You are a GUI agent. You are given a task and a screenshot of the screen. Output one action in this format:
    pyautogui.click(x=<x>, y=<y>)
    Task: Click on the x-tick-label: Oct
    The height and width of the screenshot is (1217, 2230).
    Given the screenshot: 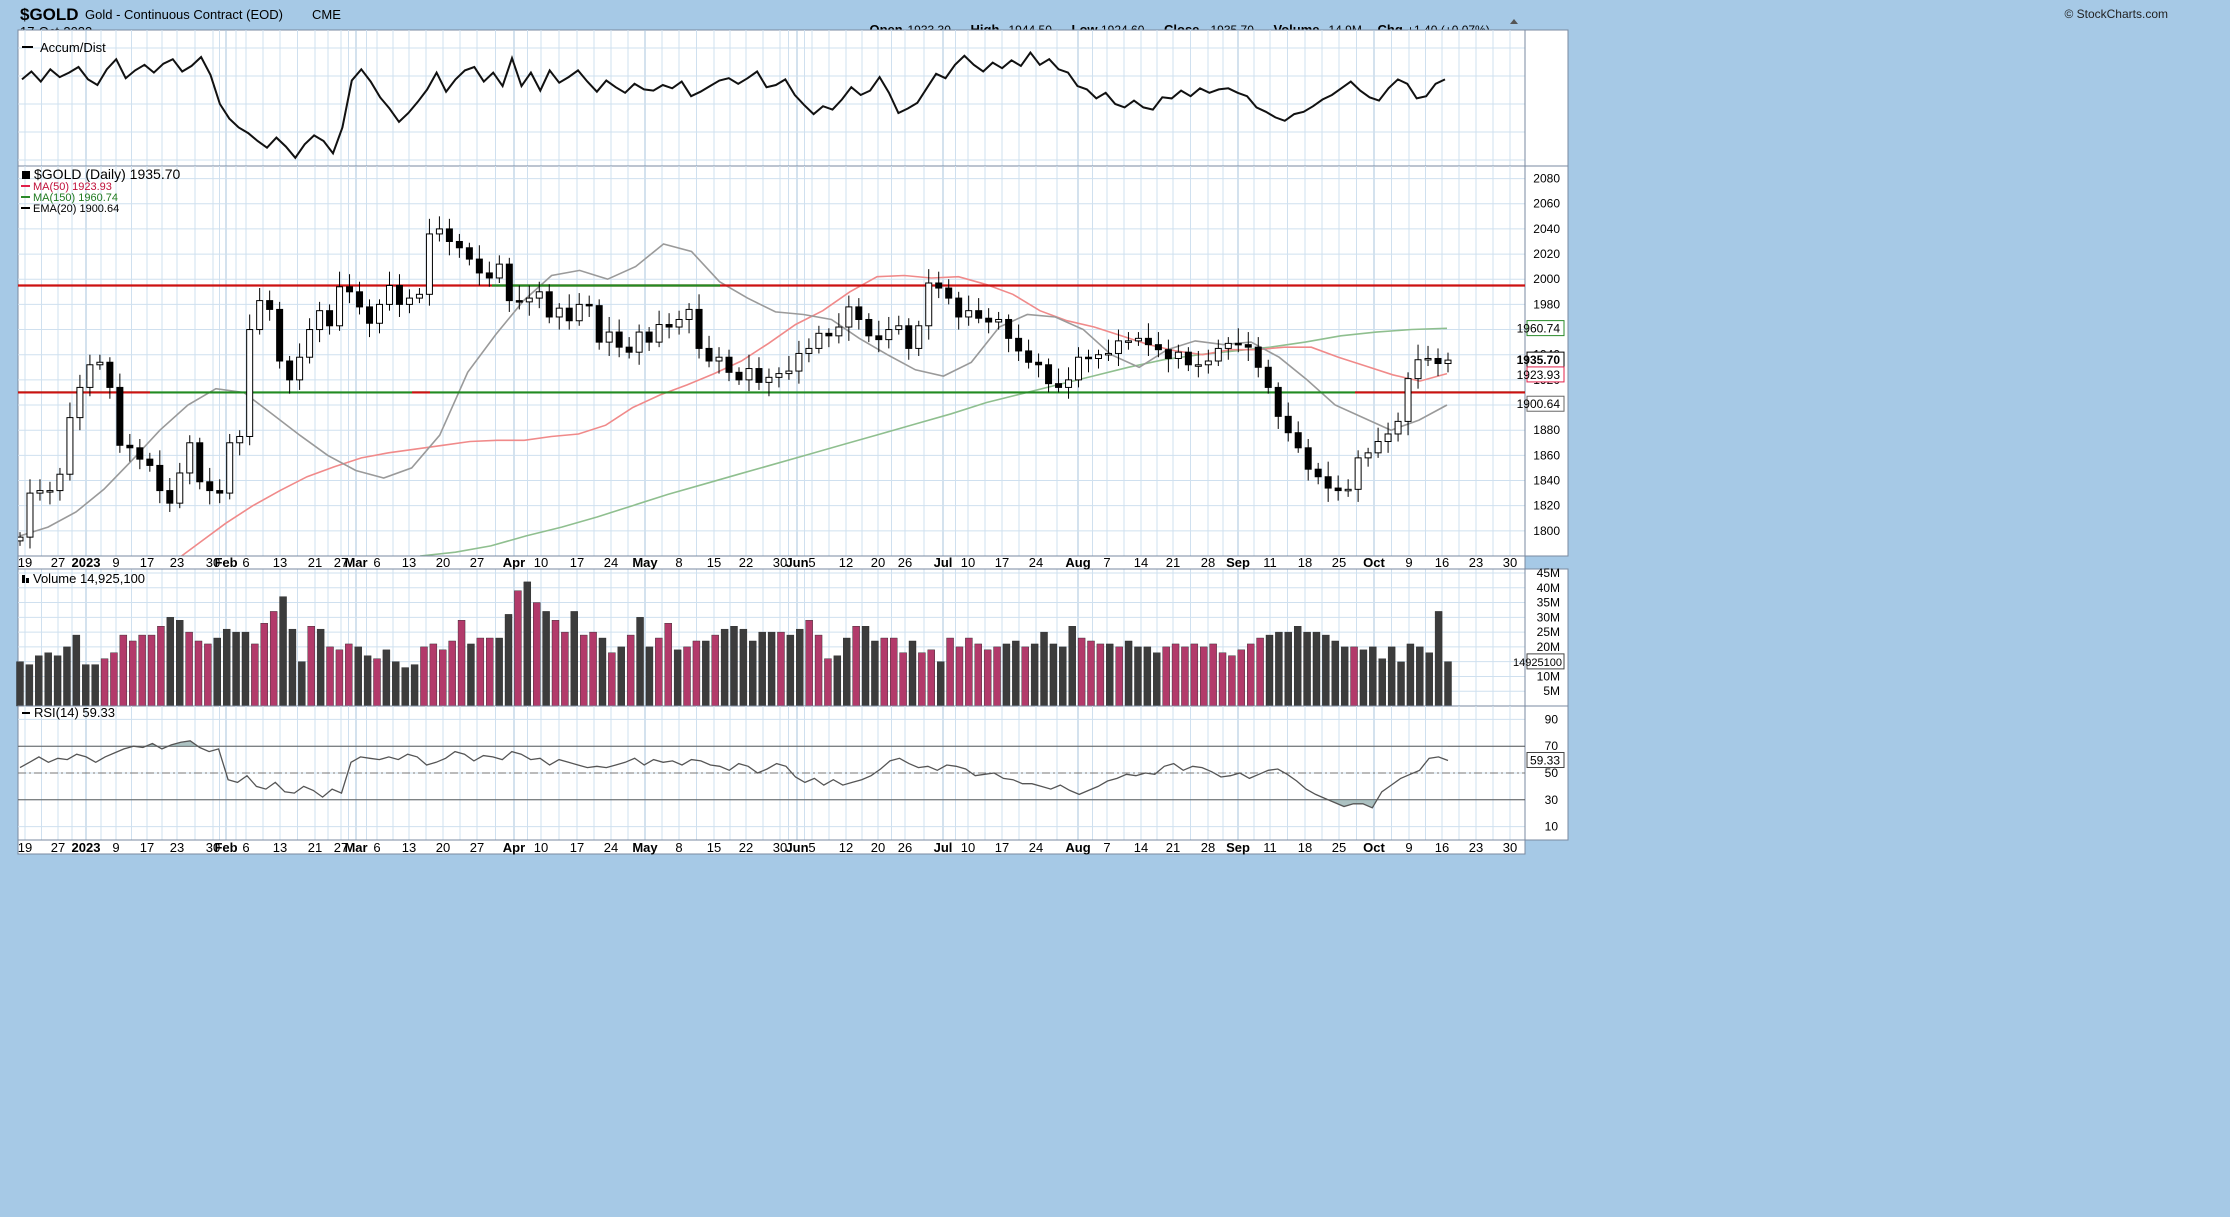 What is the action you would take?
    pyautogui.click(x=1374, y=847)
    